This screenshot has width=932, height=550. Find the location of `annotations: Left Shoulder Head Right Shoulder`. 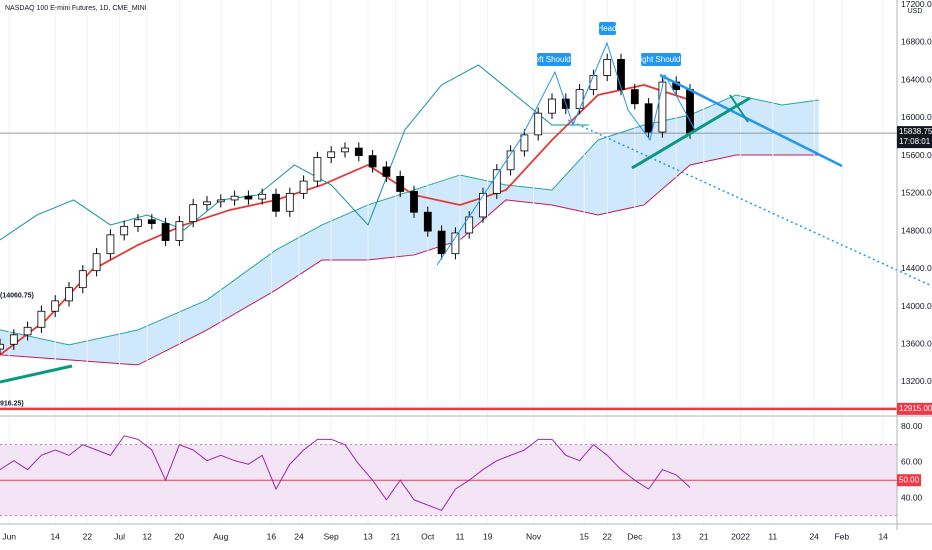

annotations: Left Shoulder Head Right Shoulder is located at coordinates (609, 44).